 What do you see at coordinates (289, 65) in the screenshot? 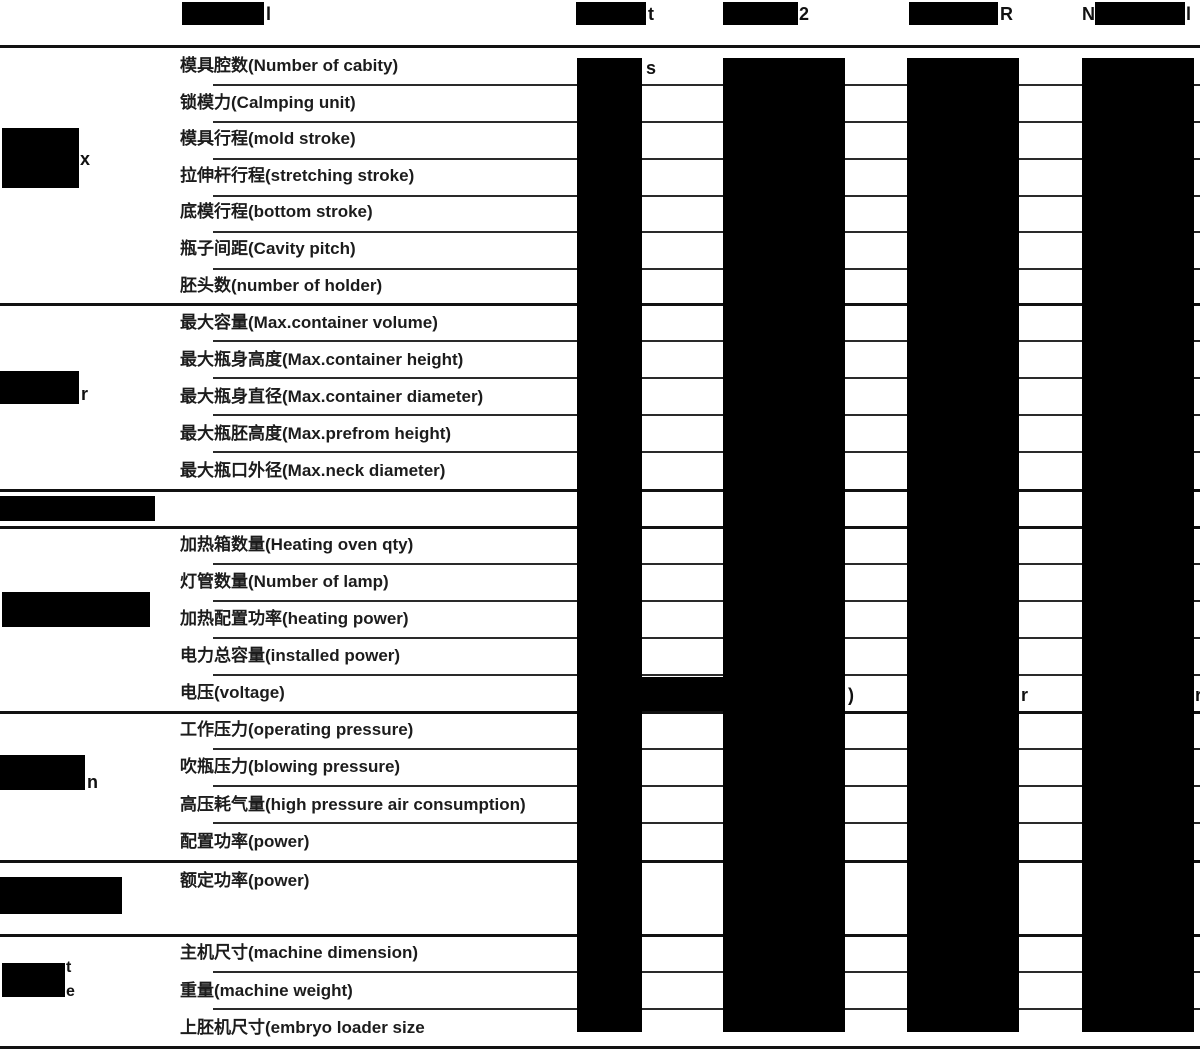
I see `row-label-cavity-number: 模具腔数(Number of cabity)` at bounding box center [289, 65].